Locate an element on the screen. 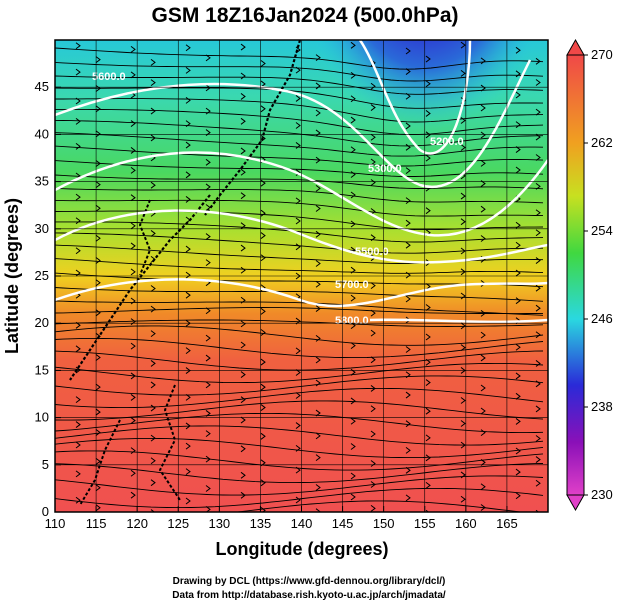 The image size is (619, 605). contour-label: 5300.0 is located at coordinates (385, 169).